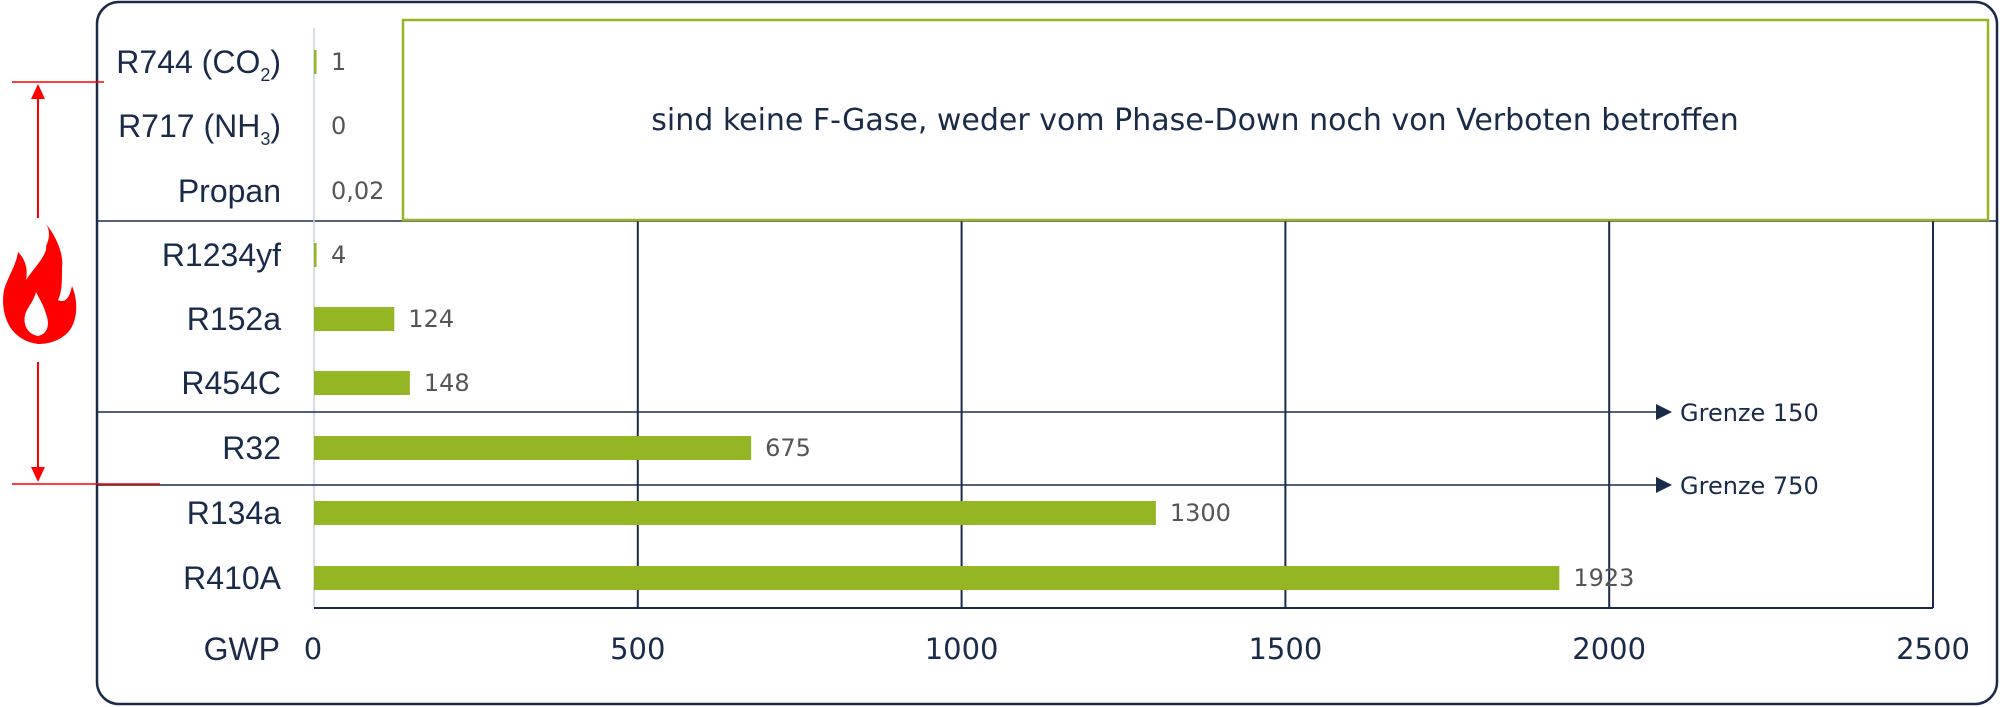 The height and width of the screenshot is (707, 2000). Describe the element at coordinates (1749, 413) in the screenshot. I see `threshold-label: Grenze 150` at that location.